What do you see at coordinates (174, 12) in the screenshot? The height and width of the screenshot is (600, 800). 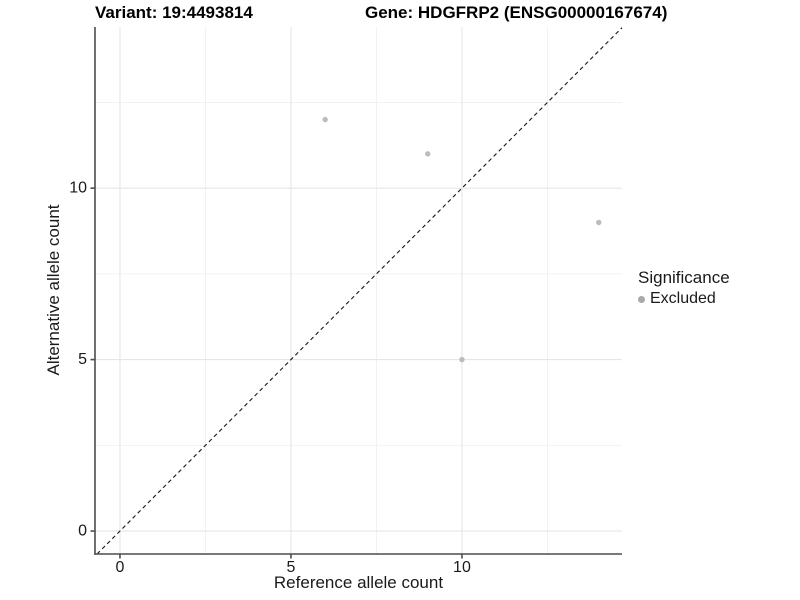 I see `variant-title: Variant: 19:4493814` at bounding box center [174, 12].